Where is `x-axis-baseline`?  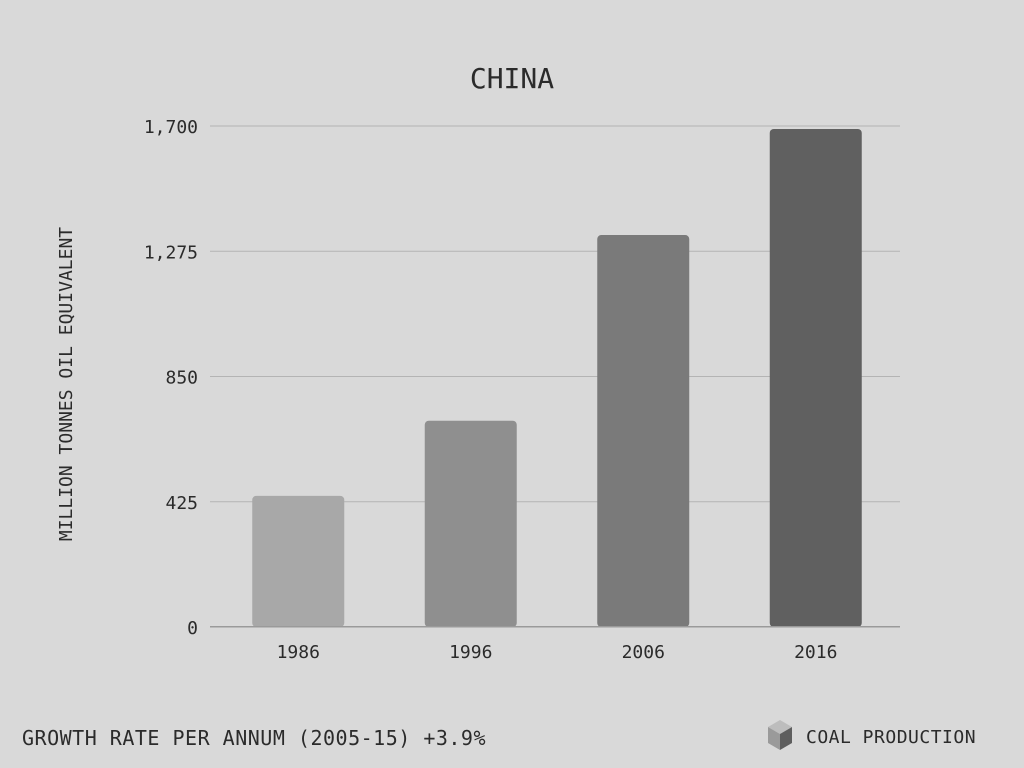
x-axis-baseline is located at coordinates (555, 626).